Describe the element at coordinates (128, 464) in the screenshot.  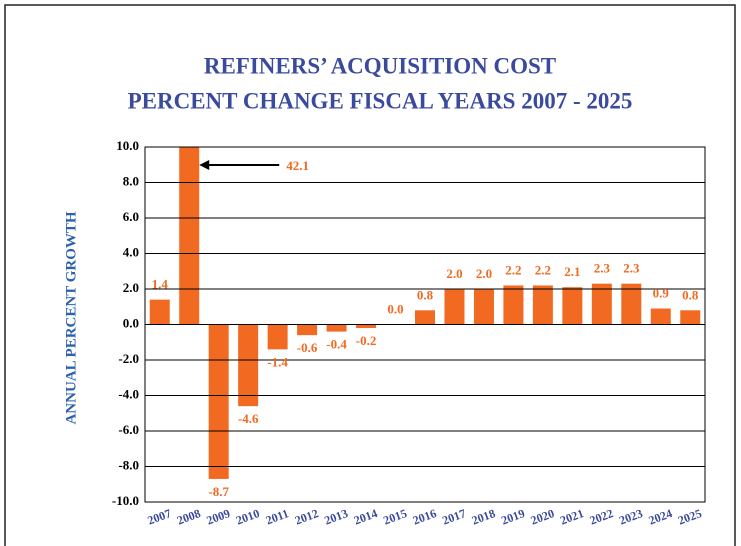
I see `y-tick-label: -8.0` at that location.